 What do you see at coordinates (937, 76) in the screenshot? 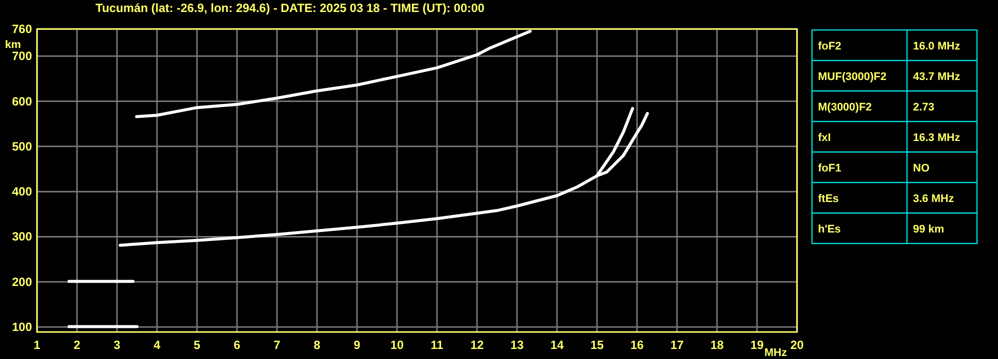
I see `text: 43.7 MHz` at bounding box center [937, 76].